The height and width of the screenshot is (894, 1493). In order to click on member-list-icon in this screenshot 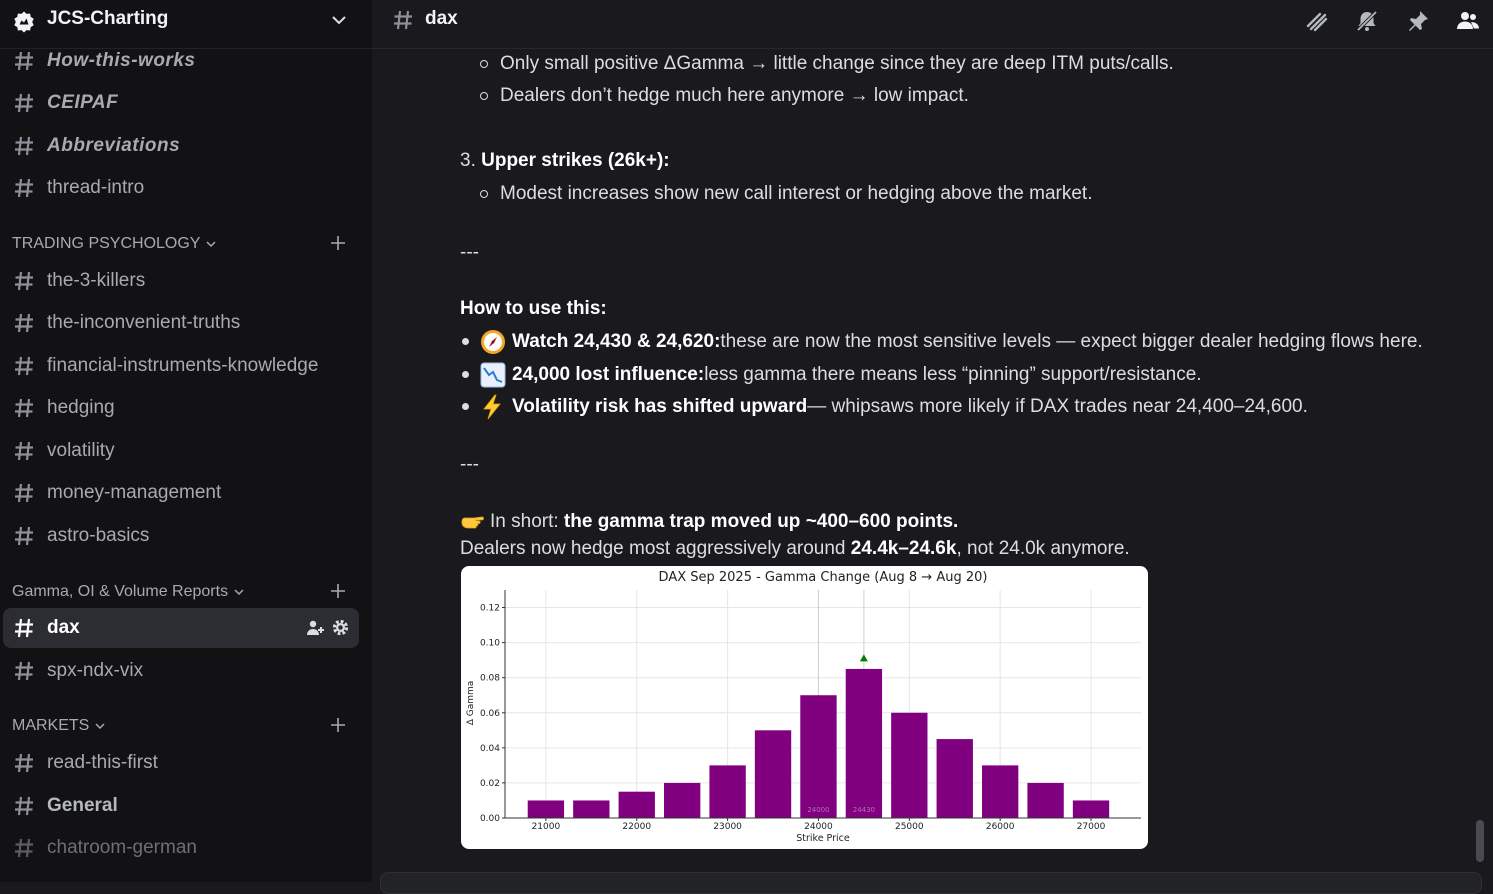, I will do `click(1468, 21)`.